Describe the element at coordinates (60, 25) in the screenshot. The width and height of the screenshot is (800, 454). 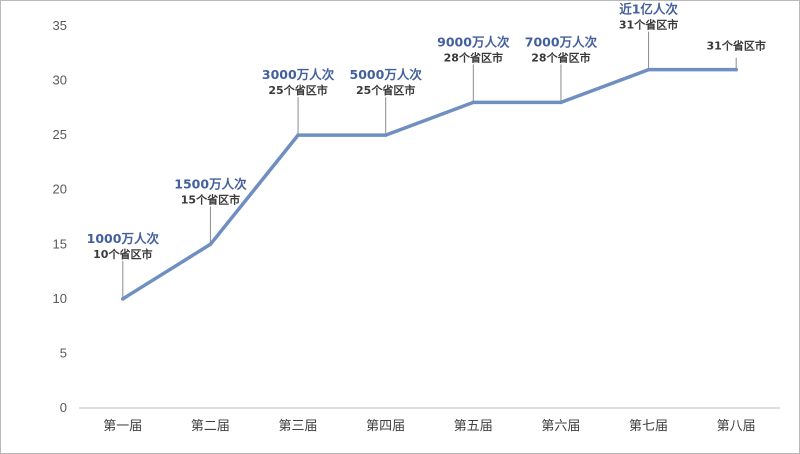
I see `y-tick-label: 35` at that location.